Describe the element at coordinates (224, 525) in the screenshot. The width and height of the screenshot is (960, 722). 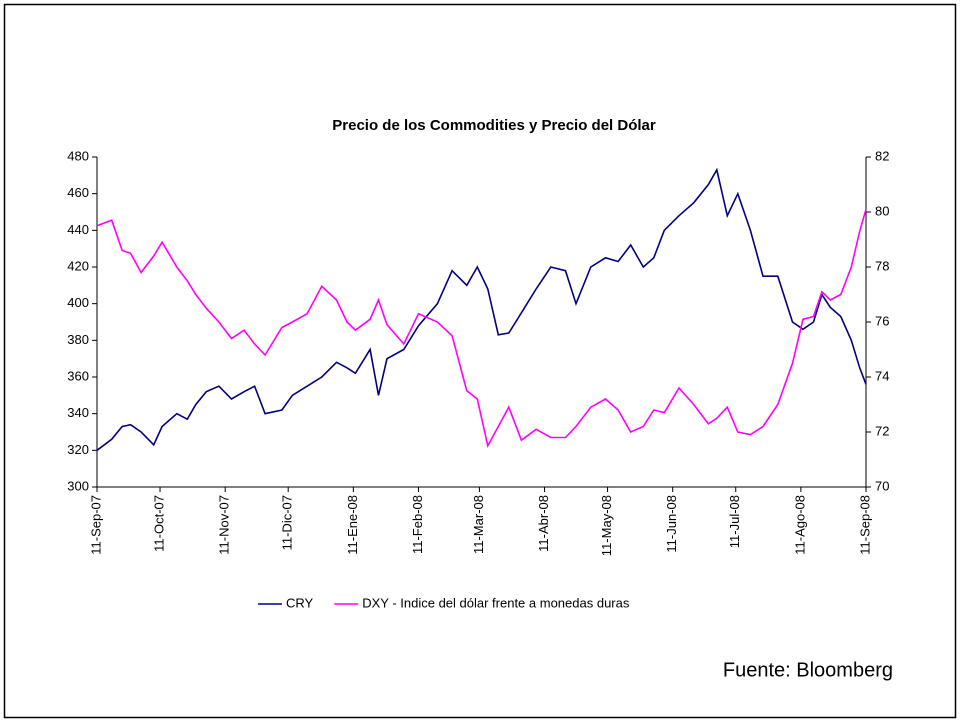
I see `x-tick-label: 11-Nov-07` at that location.